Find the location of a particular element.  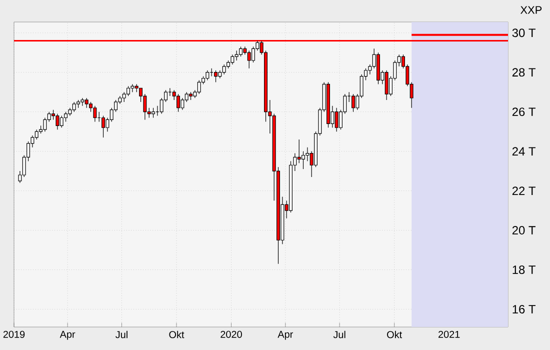

y-tick-label: 22 T is located at coordinates (524, 190).